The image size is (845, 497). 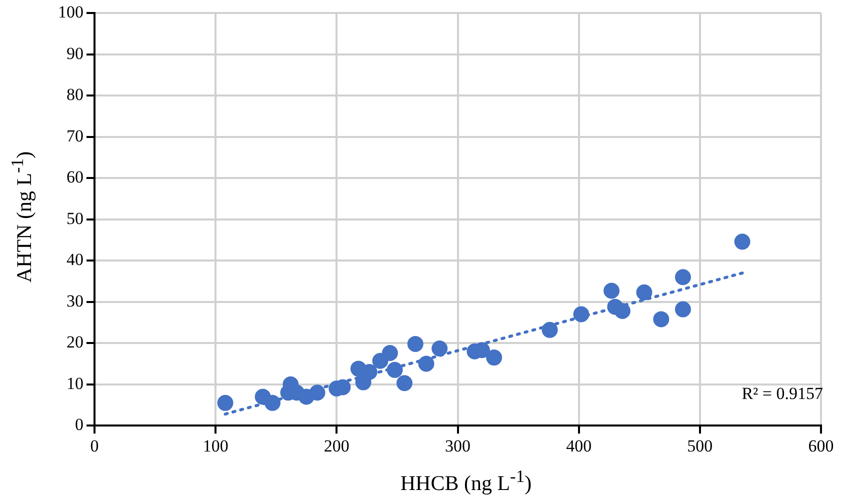 What do you see at coordinates (466, 481) in the screenshot?
I see `x-axis-title: HHCB (ng L$^{-1}$)` at bounding box center [466, 481].